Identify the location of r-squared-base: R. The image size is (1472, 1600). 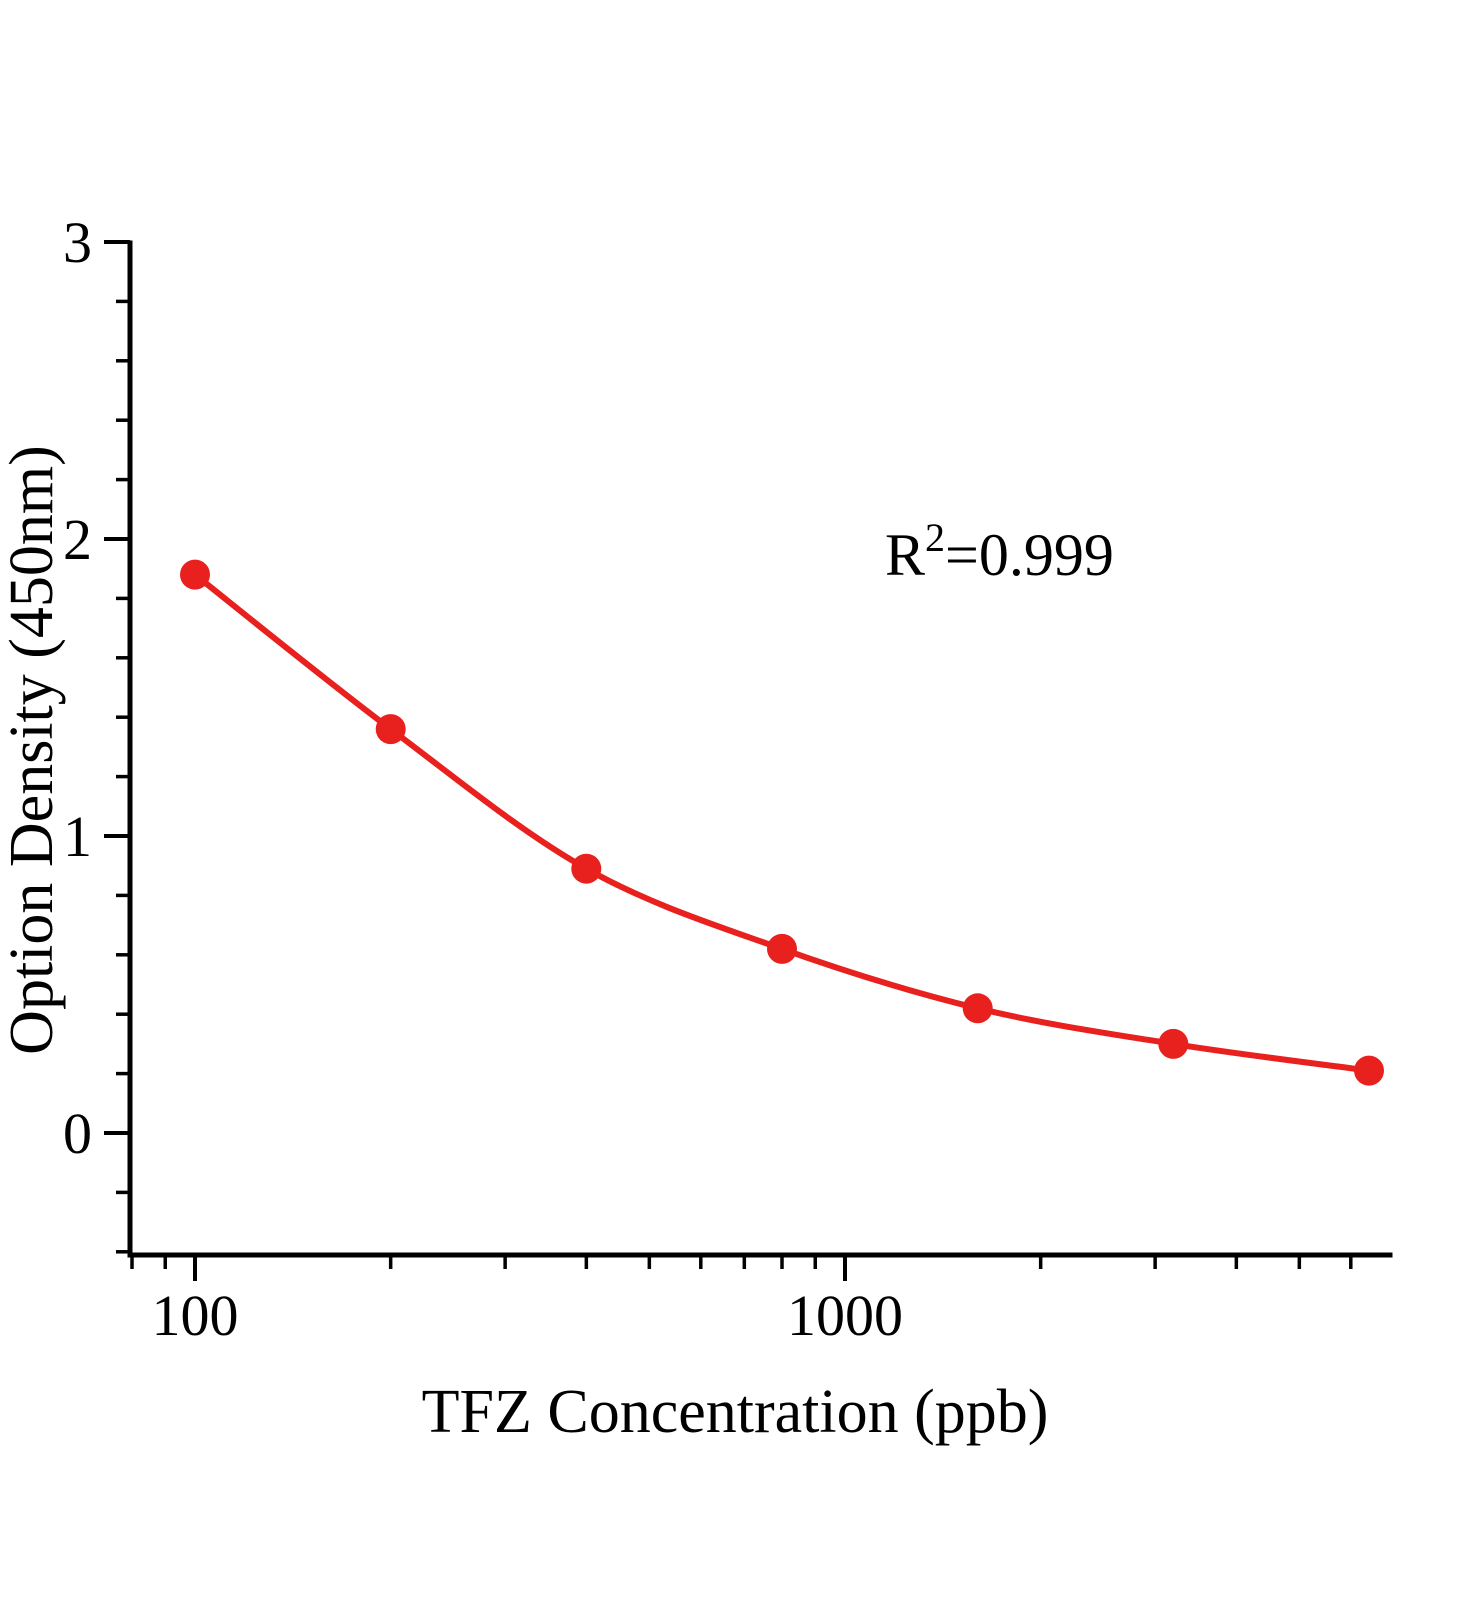
(905, 555).